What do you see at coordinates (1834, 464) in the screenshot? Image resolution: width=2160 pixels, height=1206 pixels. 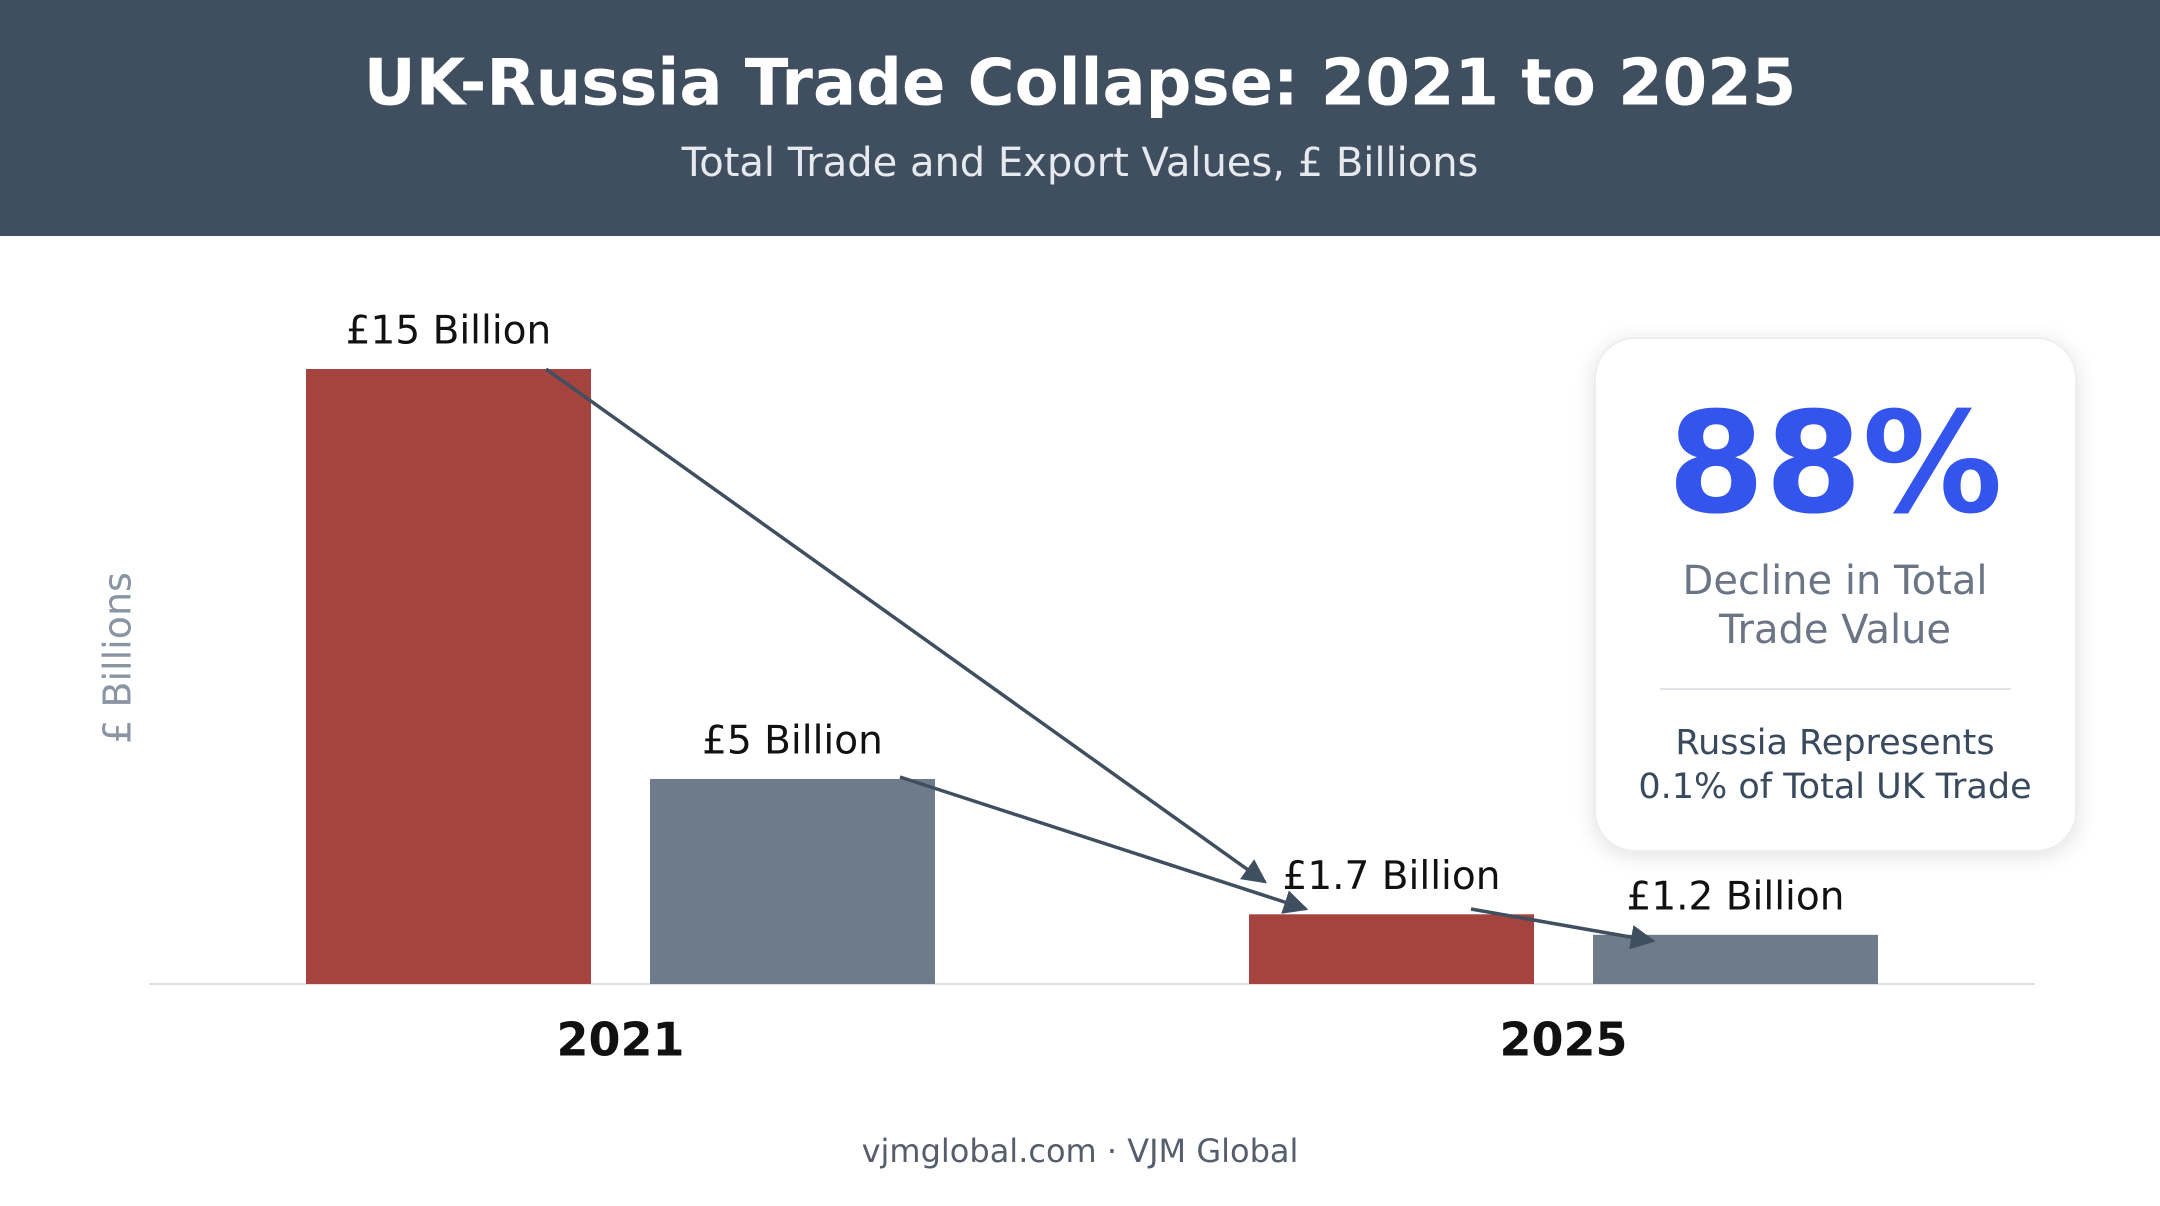 I see `callout-headline: 88%` at bounding box center [1834, 464].